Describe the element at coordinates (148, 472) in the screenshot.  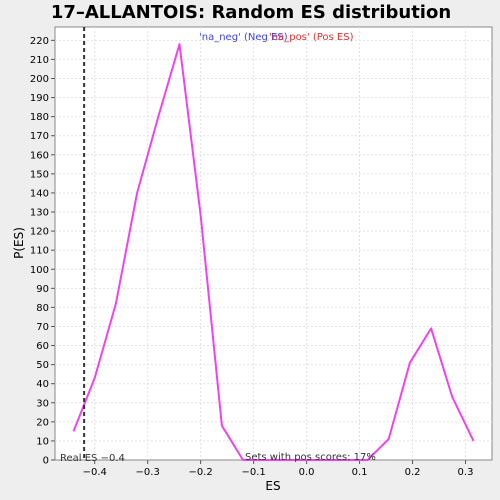
I see `x-tick-label: −0.3` at that location.